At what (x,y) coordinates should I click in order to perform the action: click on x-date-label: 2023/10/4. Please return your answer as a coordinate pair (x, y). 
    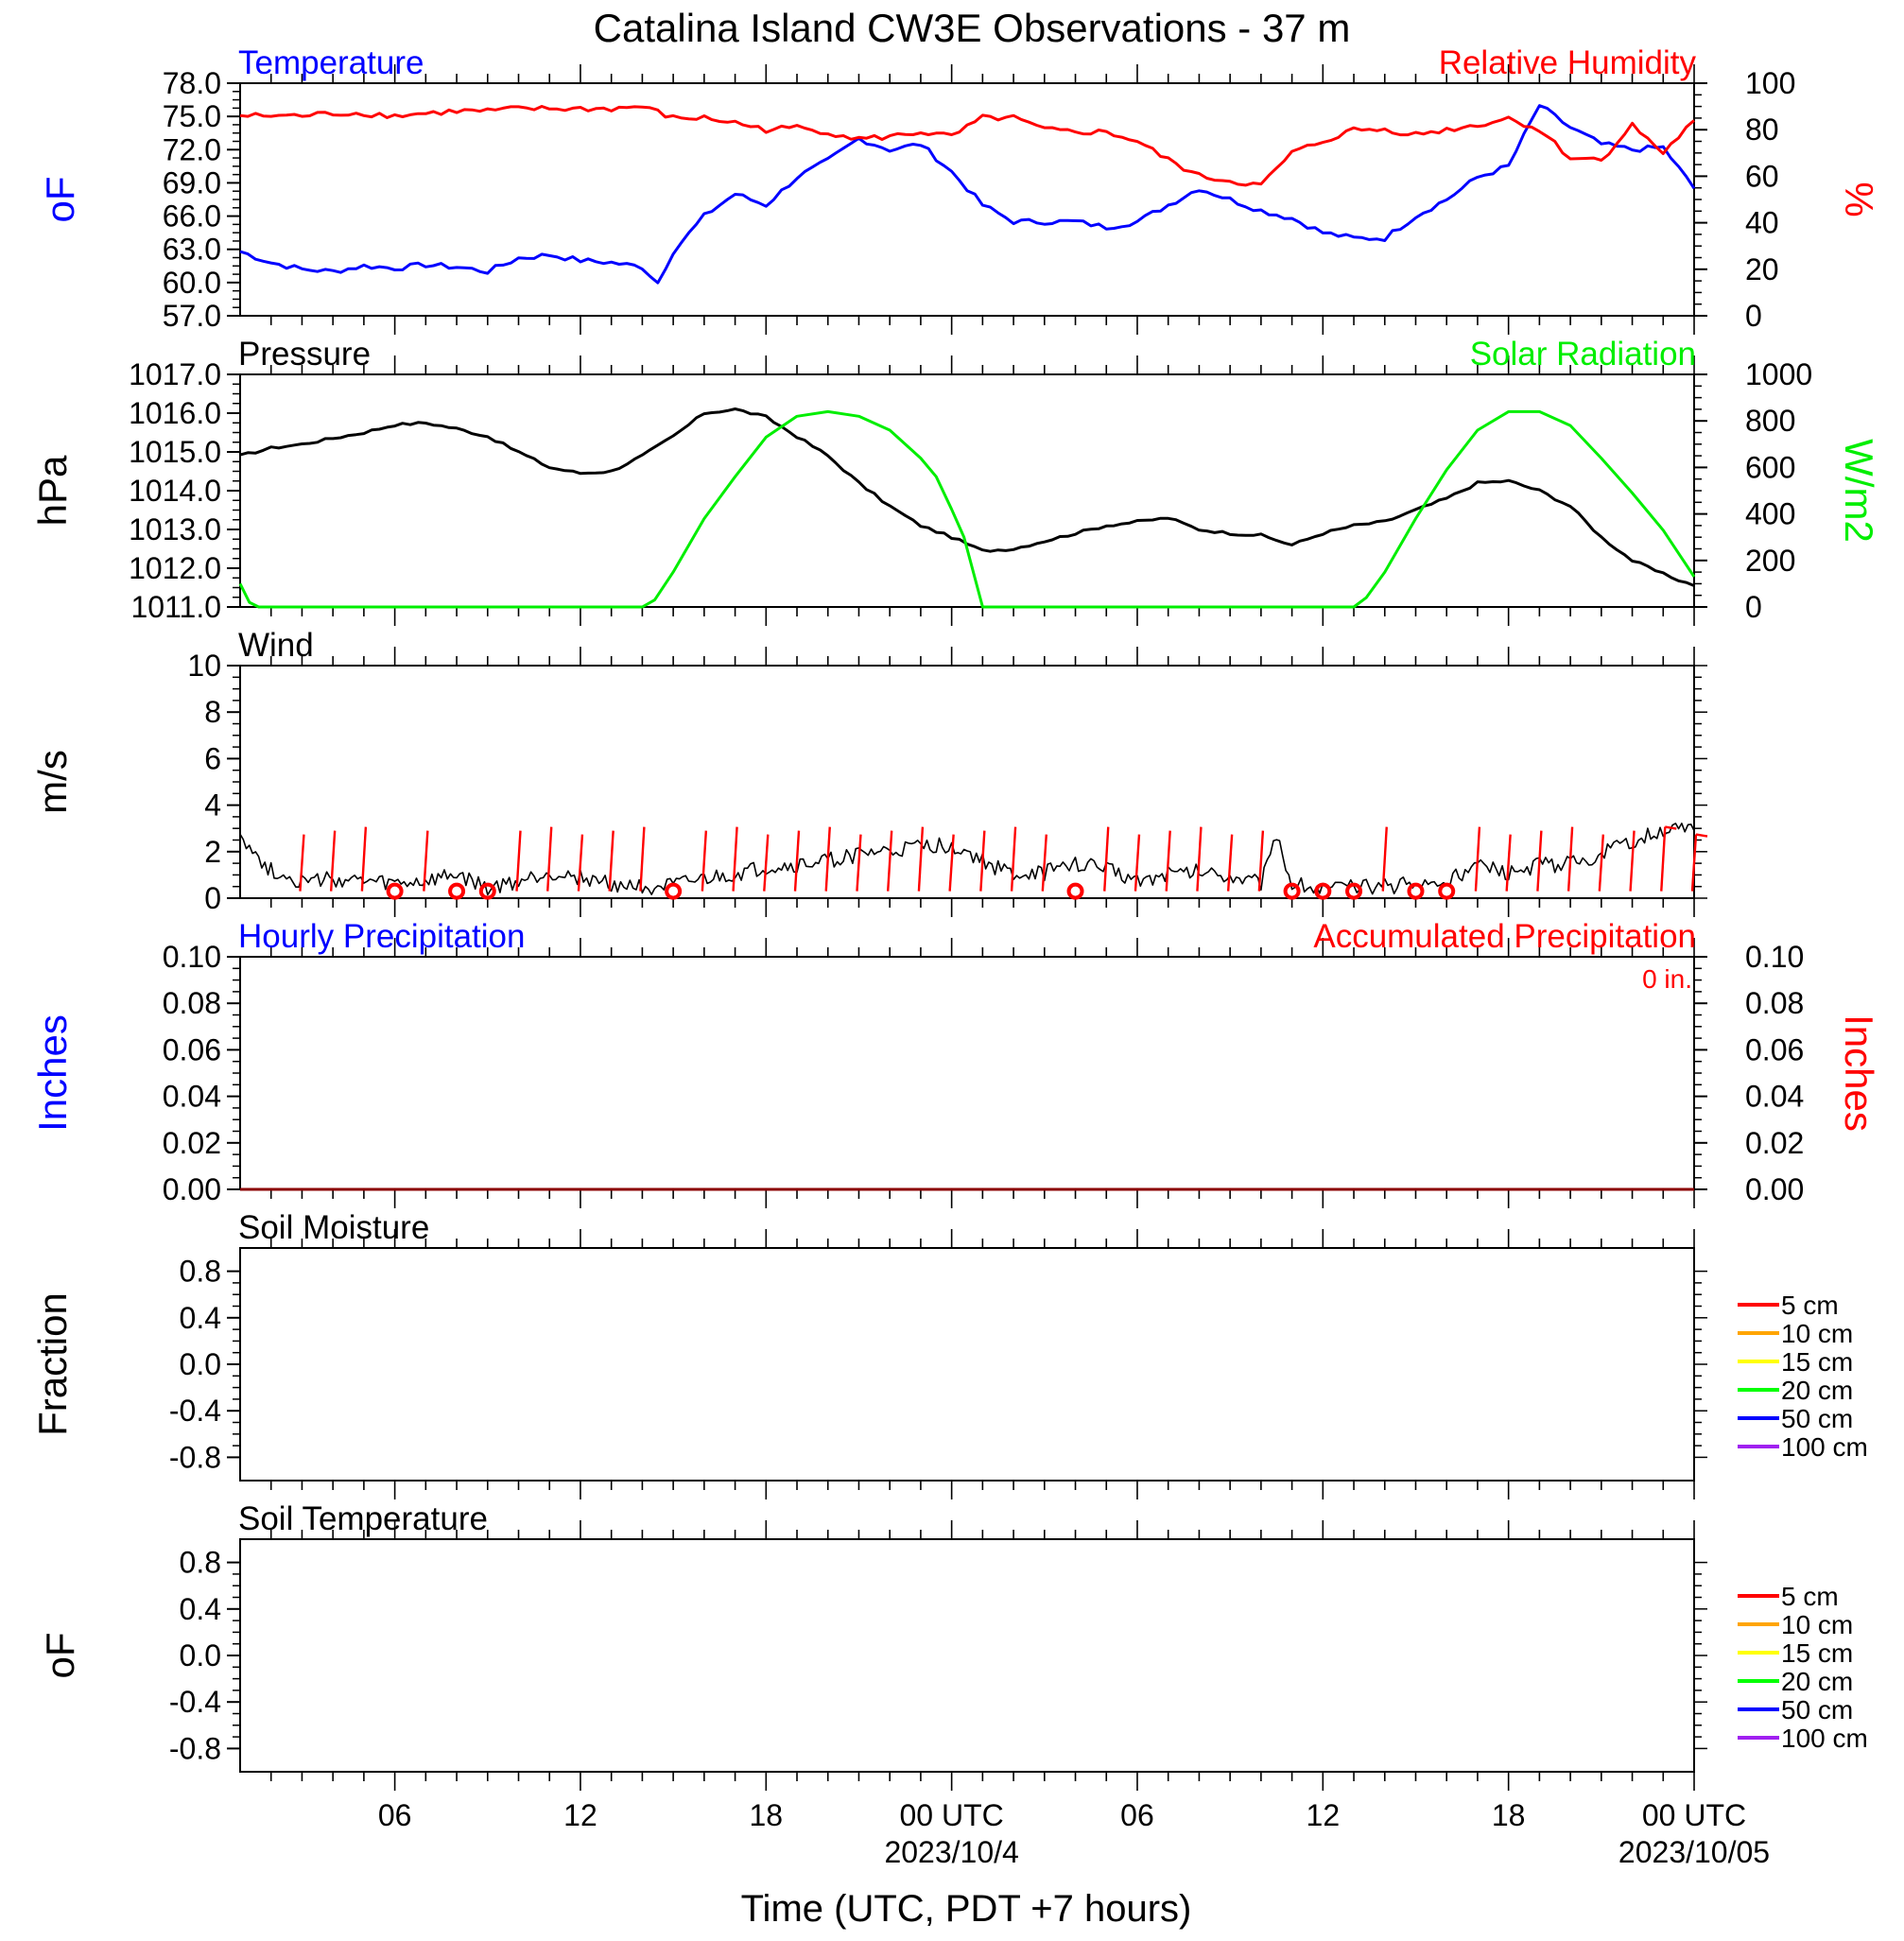
    Looking at the image, I should click on (951, 1852).